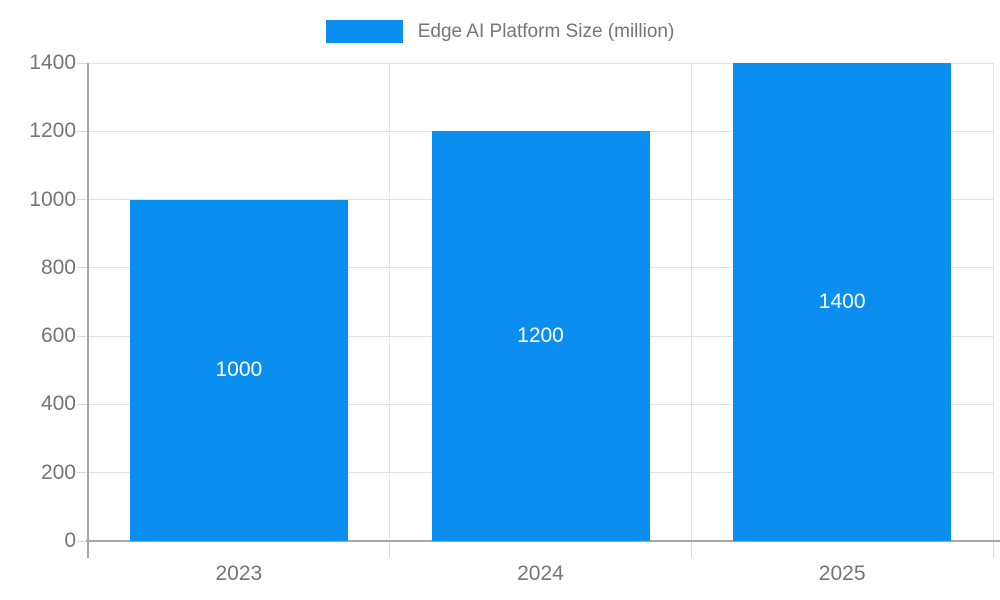  I want to click on y-axis-line, so click(88, 310).